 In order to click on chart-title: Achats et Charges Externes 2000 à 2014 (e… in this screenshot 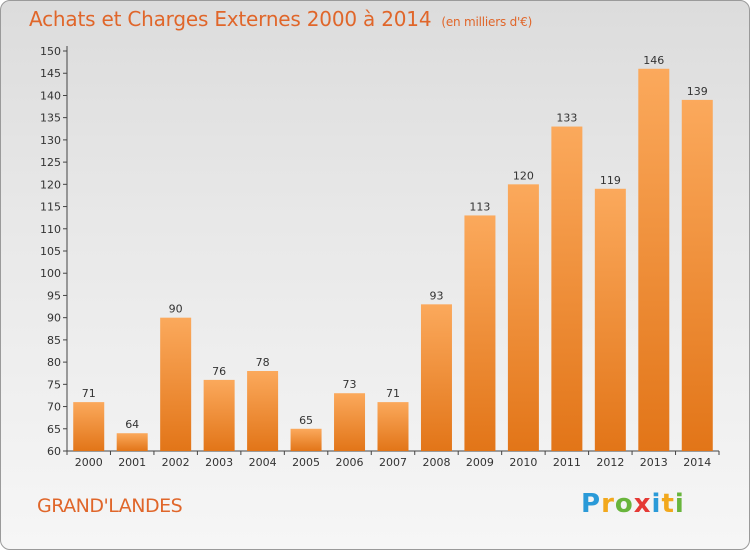, I will do `click(280, 19)`.